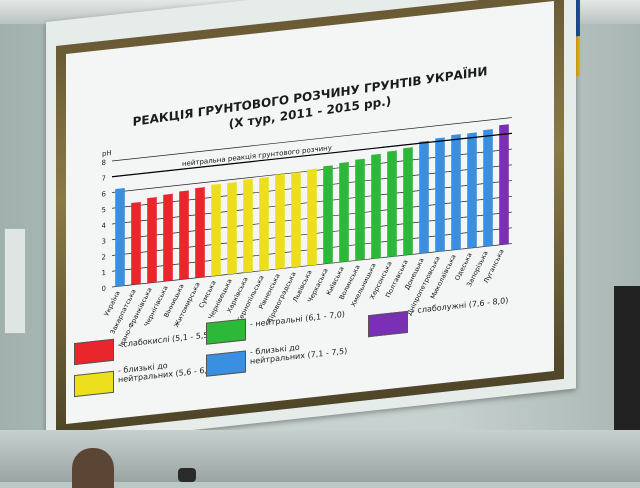 This screenshot has width=640, height=488. I want to click on y-tick-label: 5, so click(104, 209).